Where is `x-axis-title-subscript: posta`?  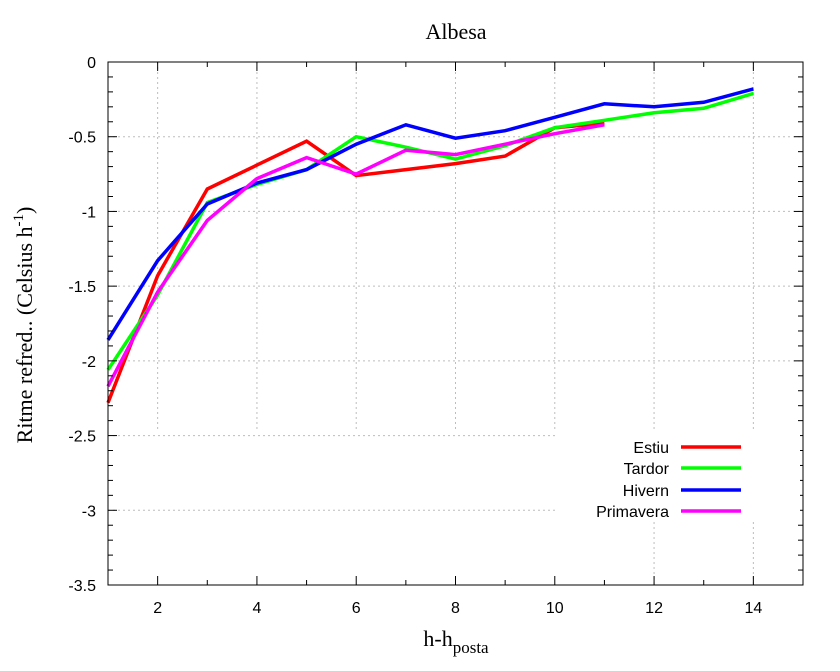
x-axis-title-subscript: posta is located at coordinates (471, 647).